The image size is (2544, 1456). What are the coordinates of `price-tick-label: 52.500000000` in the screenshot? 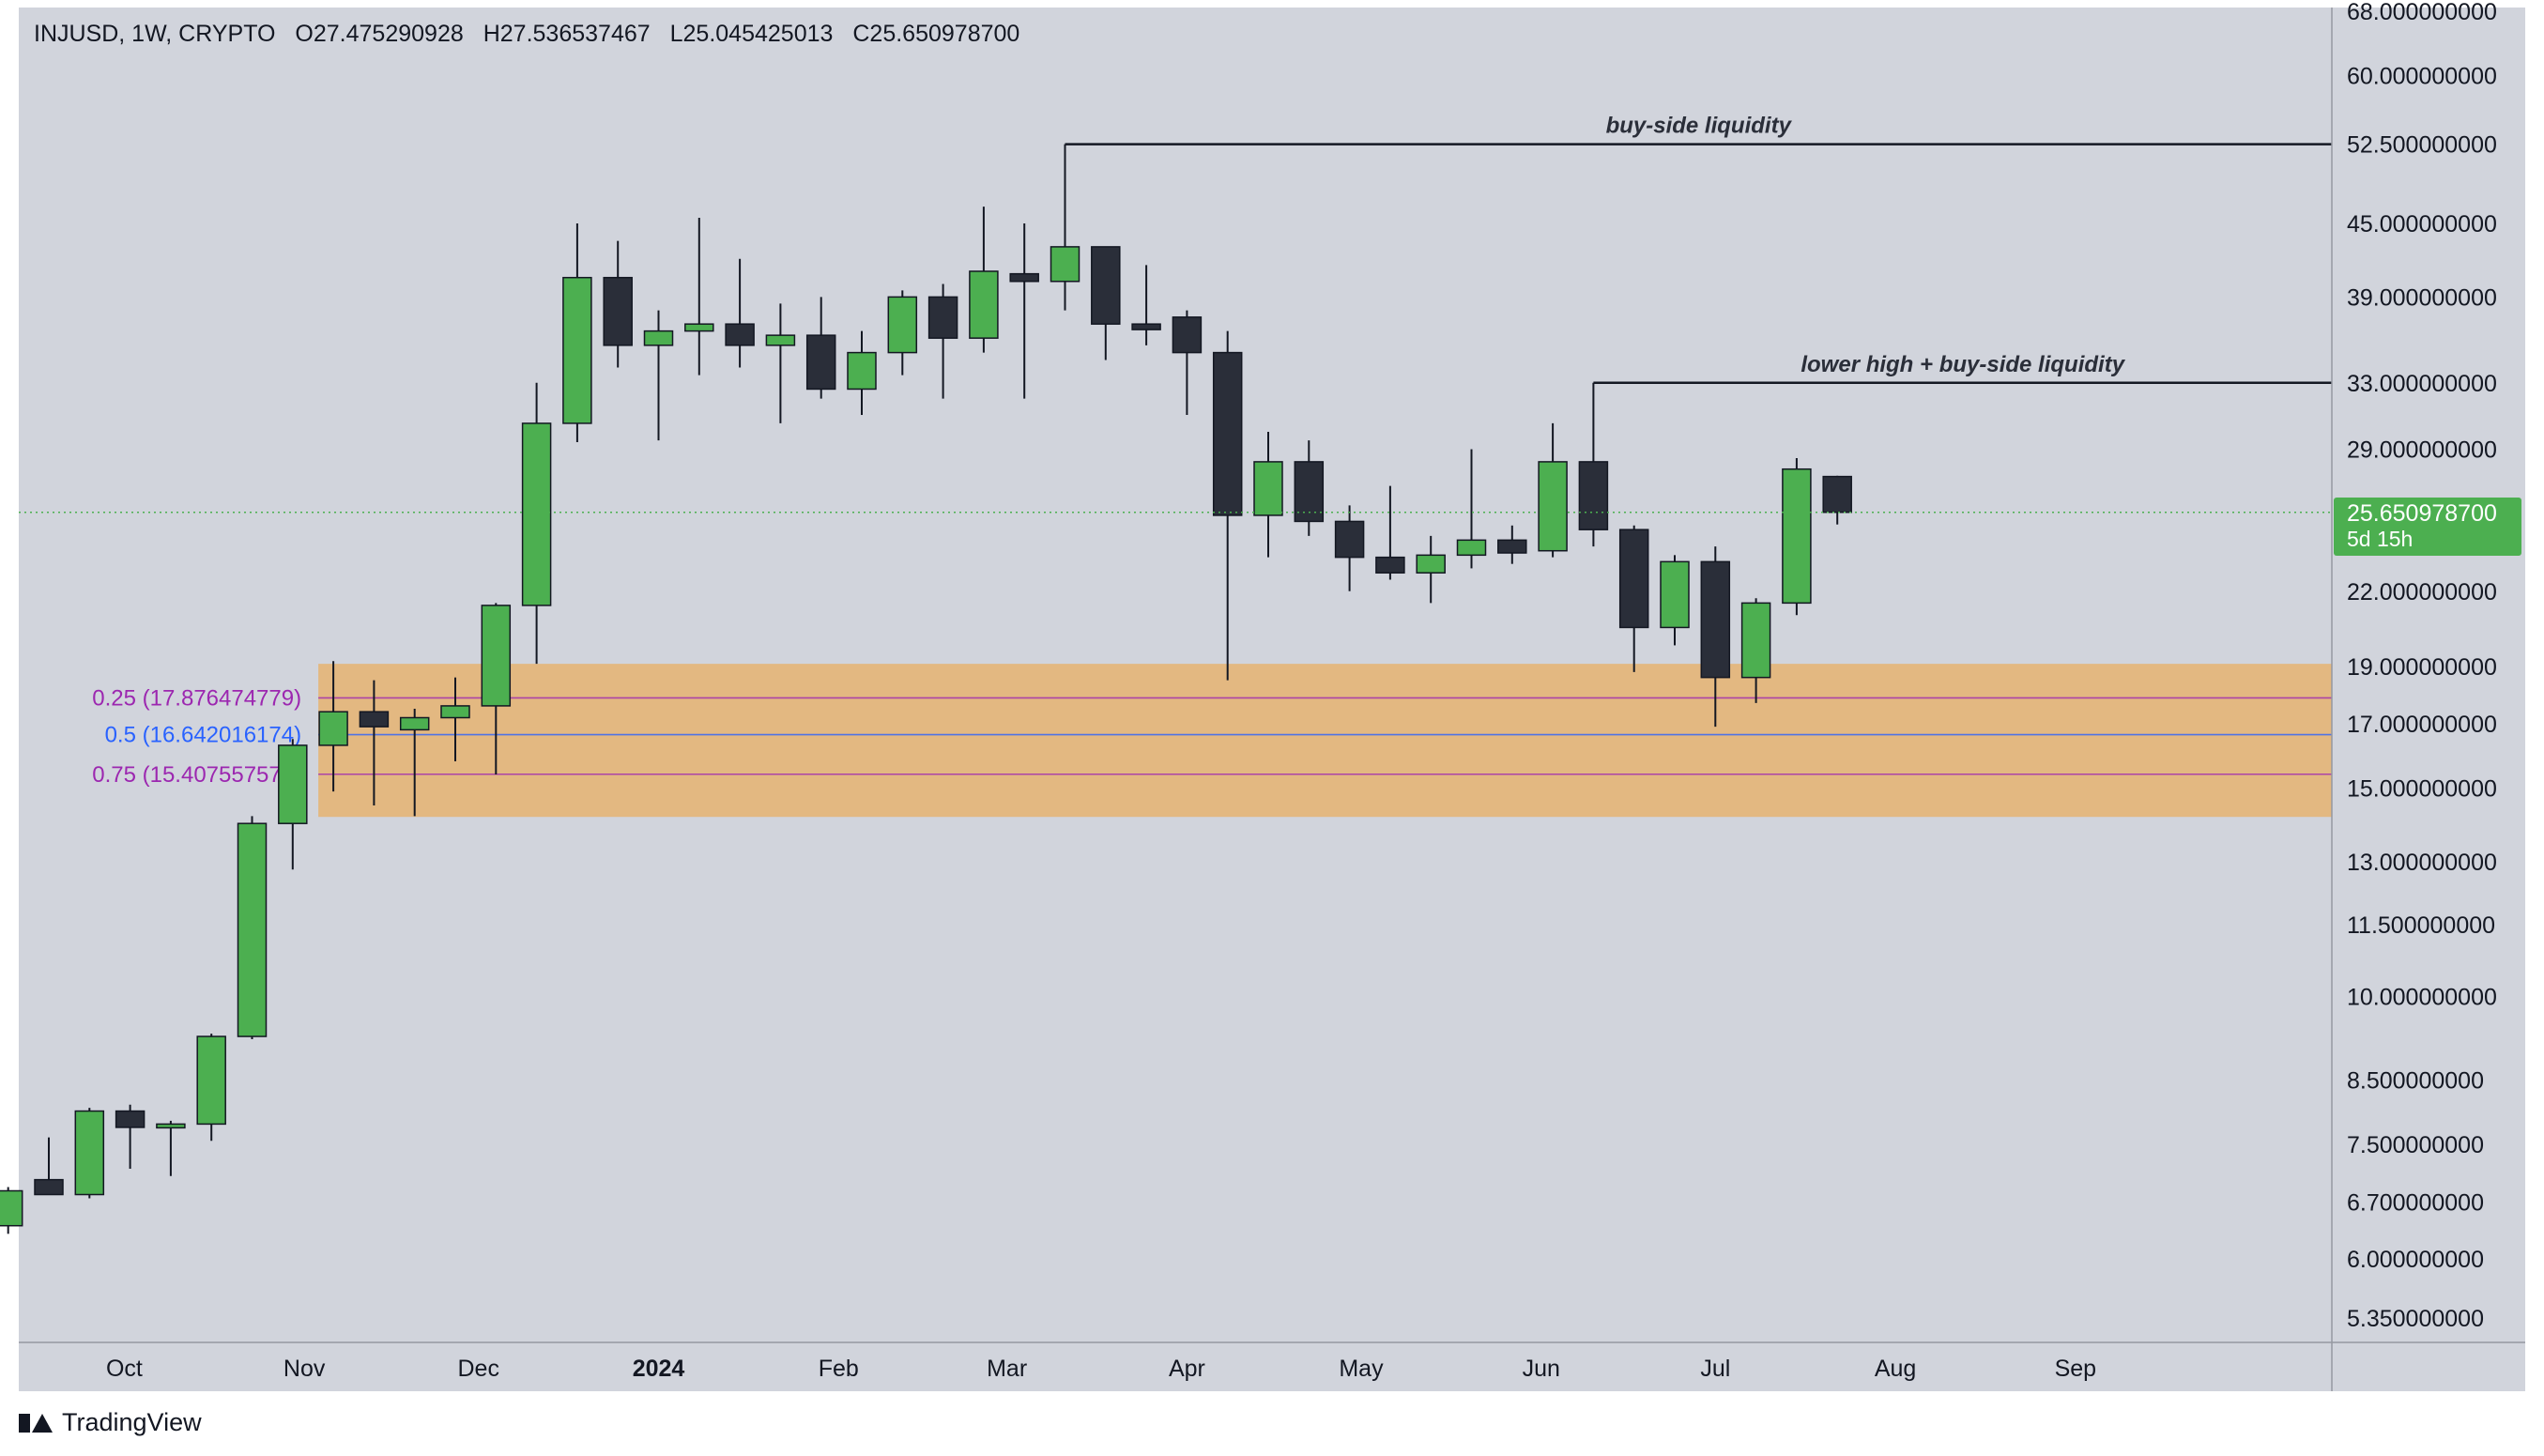 It's located at (2422, 145).